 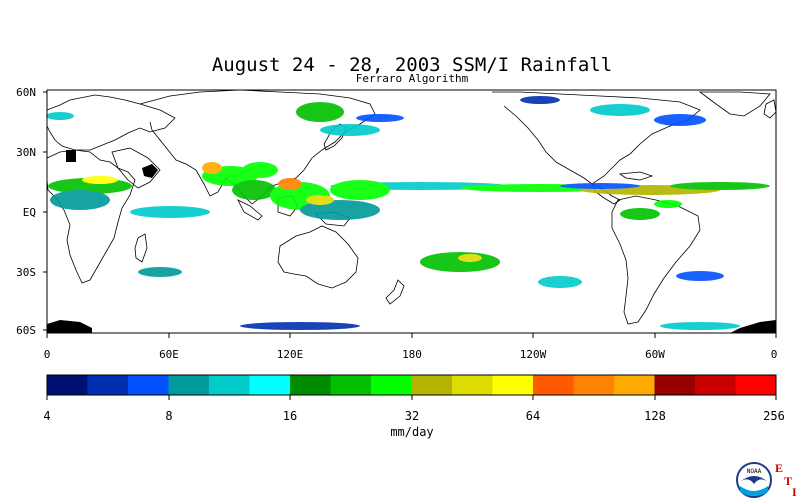 I want to click on uk-outline, so click(x=770, y=109).